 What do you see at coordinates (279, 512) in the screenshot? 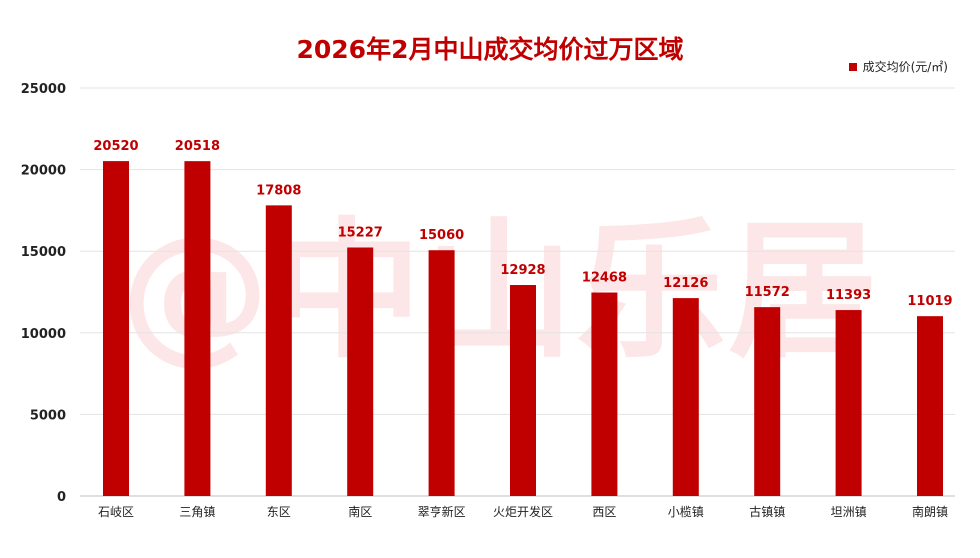
I see `x-tick-label: 东区` at bounding box center [279, 512].